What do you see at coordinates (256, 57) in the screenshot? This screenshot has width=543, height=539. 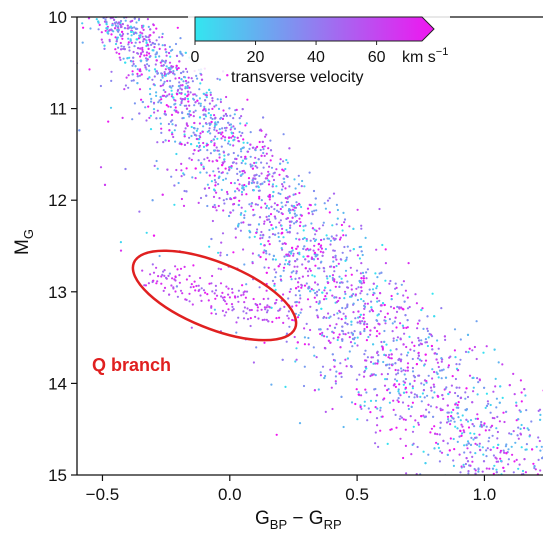 I see `colorbar-tick-label: 20` at bounding box center [256, 57].